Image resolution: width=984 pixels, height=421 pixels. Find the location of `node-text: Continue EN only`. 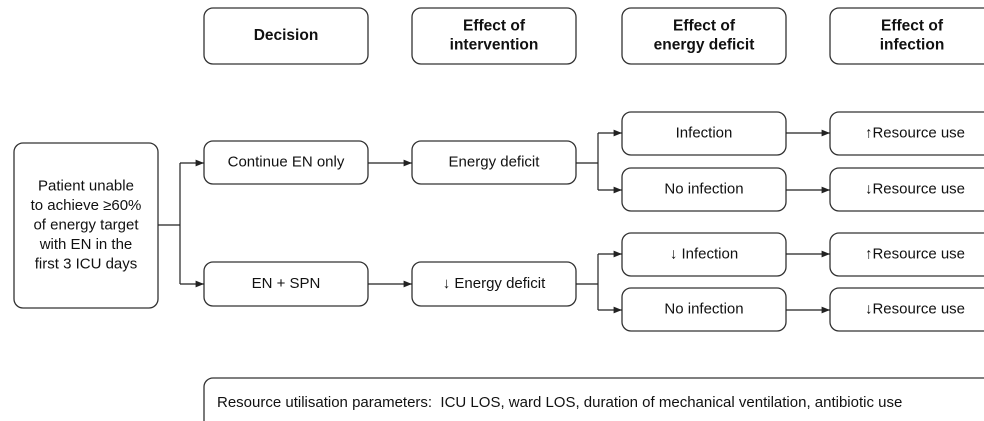

node-text: Continue EN only is located at coordinates (286, 161).